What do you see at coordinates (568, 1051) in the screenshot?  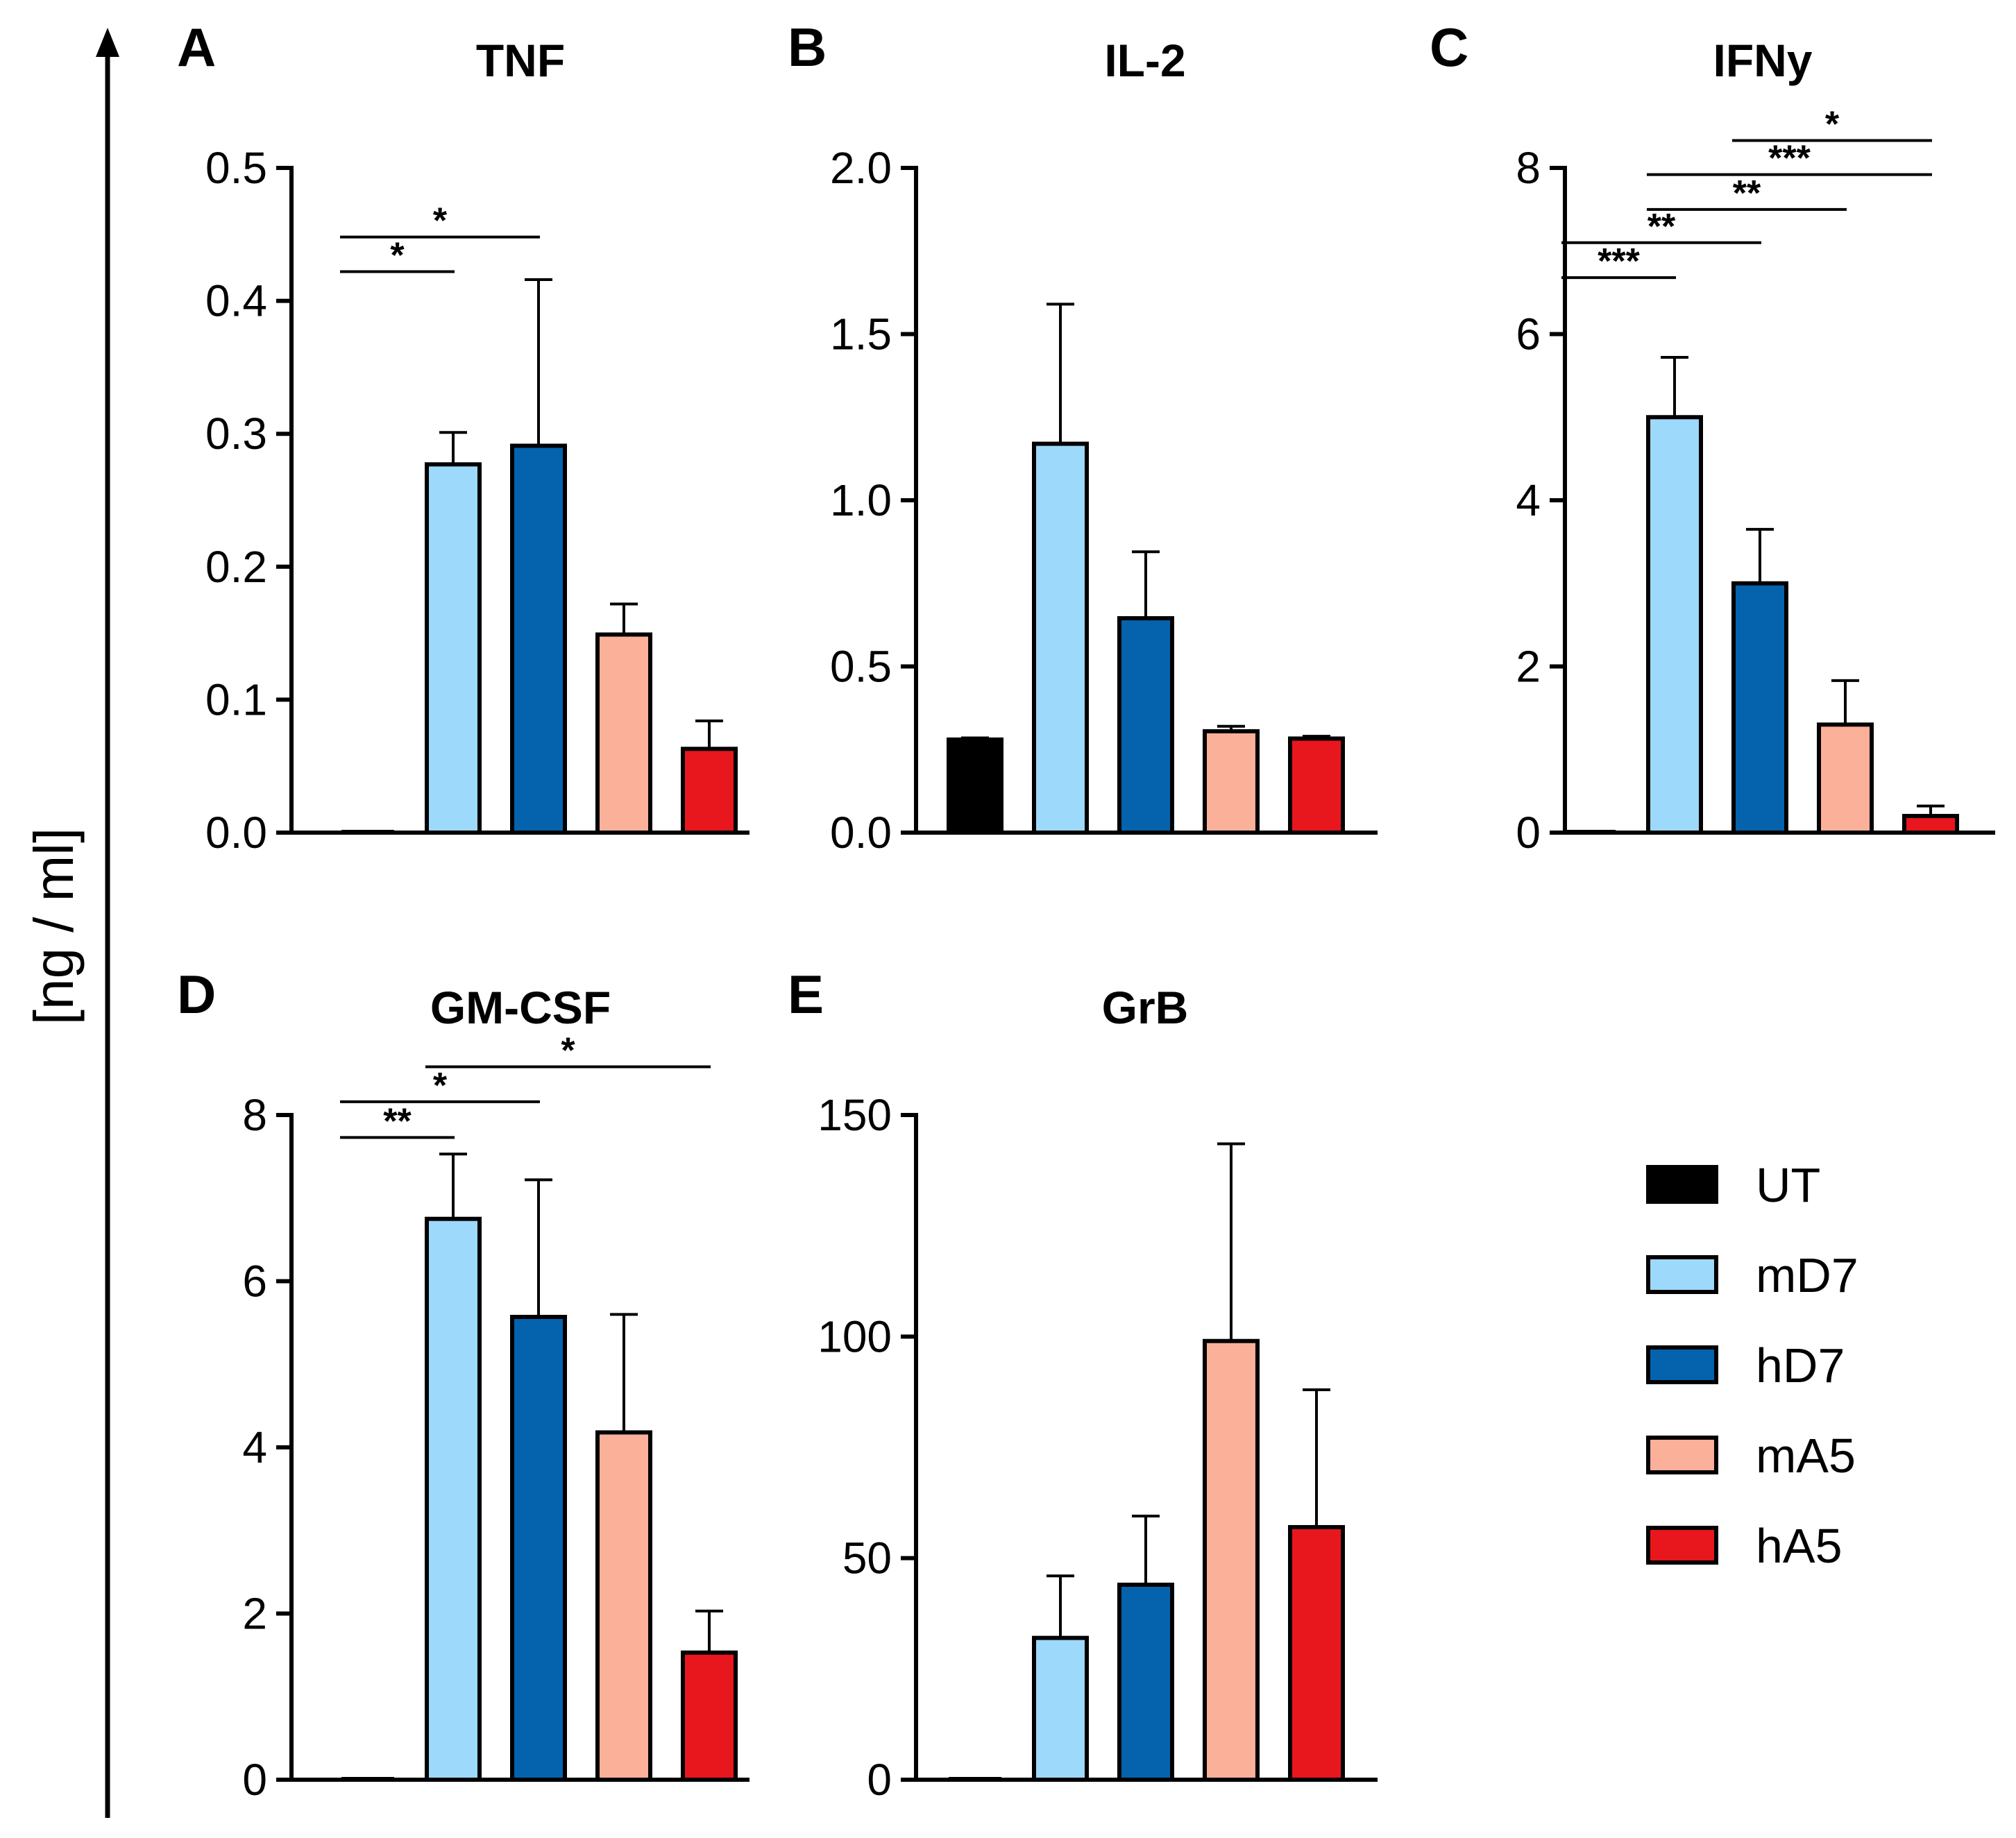 I see `panel-d-sig-label-2: *` at bounding box center [568, 1051].